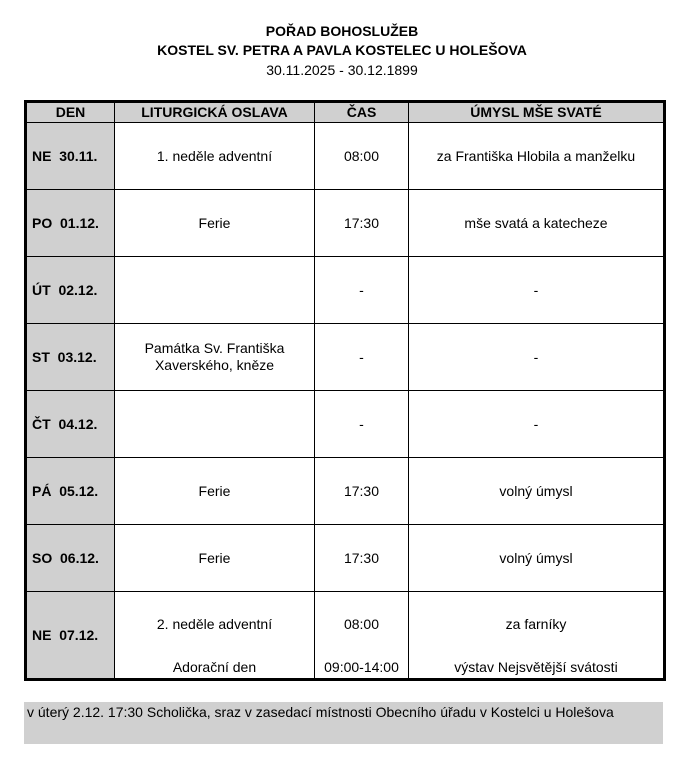  What do you see at coordinates (70, 156) in the screenshot?
I see `day-cell: NE 30.11.` at bounding box center [70, 156].